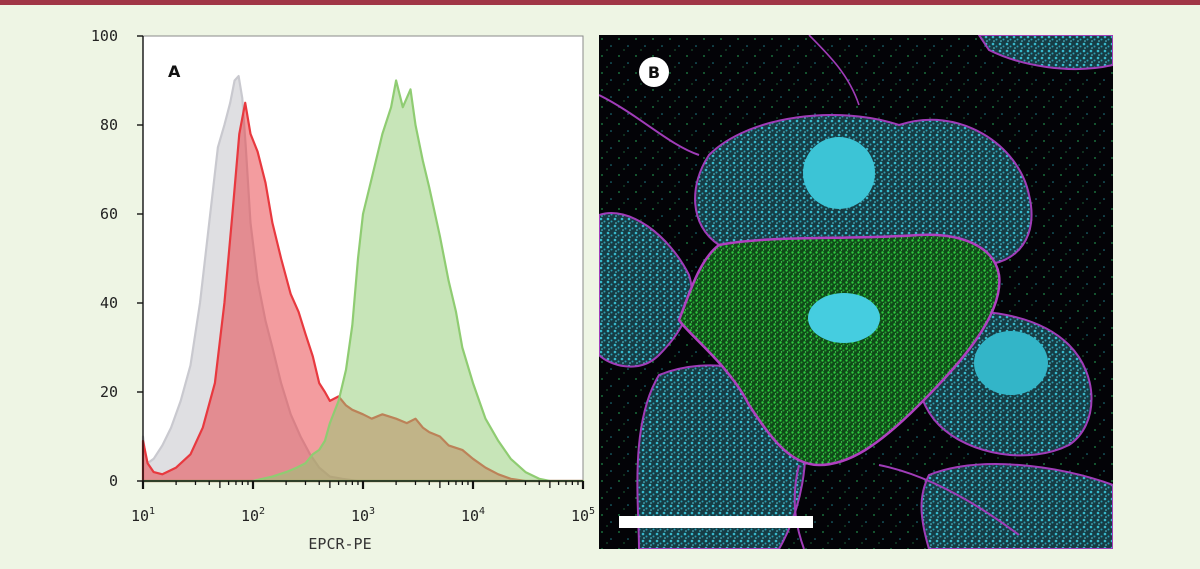  Describe the element at coordinates (174, 71) in the screenshot. I see `panel-label-a: A` at that location.